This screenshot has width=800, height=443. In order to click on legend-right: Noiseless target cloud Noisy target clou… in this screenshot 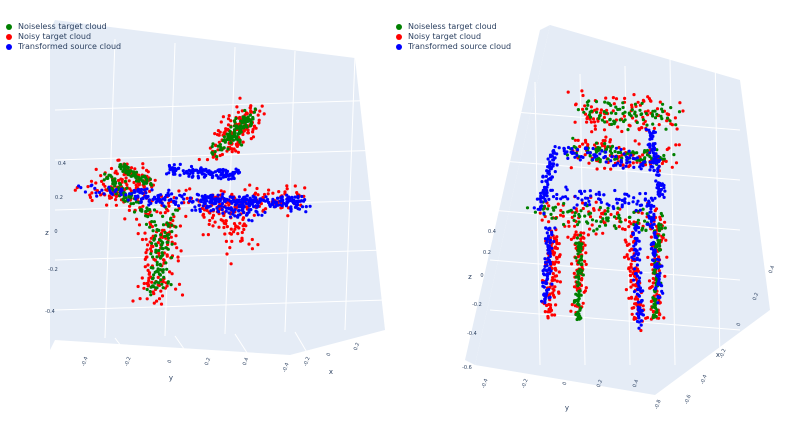, I will do `click(453, 37)`.